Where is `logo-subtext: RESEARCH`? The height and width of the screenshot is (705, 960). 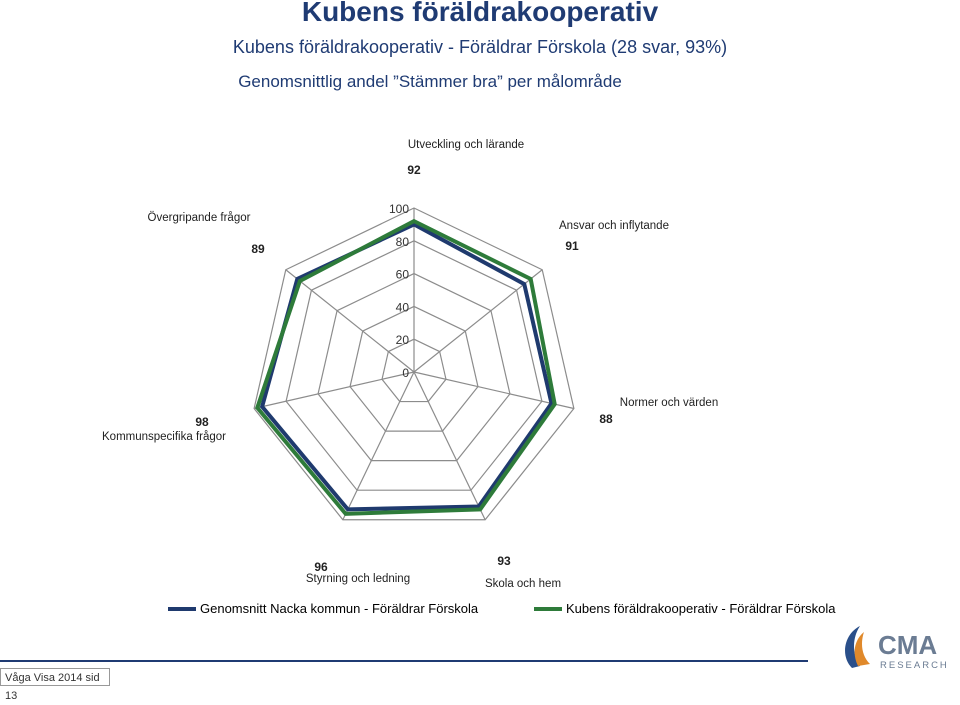 logo-subtext: RESEARCH is located at coordinates (914, 665).